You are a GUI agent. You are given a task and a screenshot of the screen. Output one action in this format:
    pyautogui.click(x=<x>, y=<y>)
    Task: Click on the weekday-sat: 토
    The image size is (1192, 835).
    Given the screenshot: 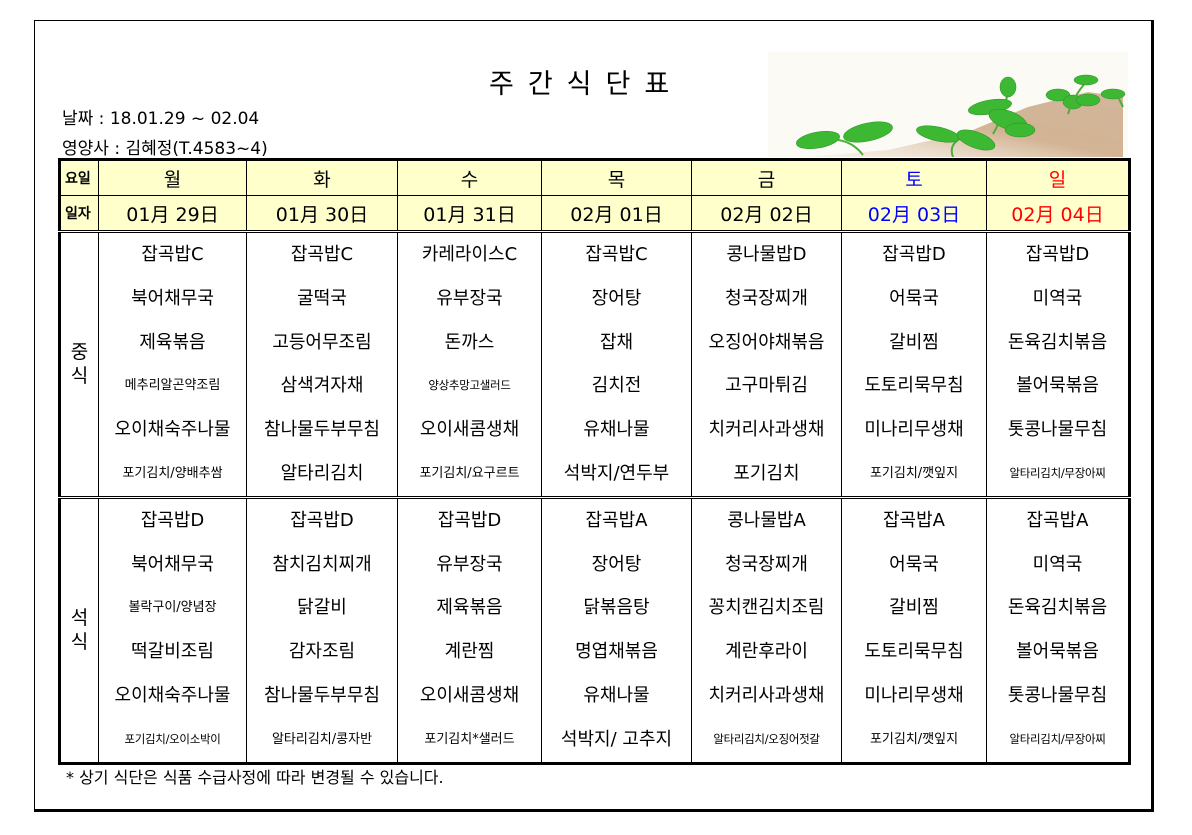 What is the action you would take?
    pyautogui.click(x=914, y=177)
    